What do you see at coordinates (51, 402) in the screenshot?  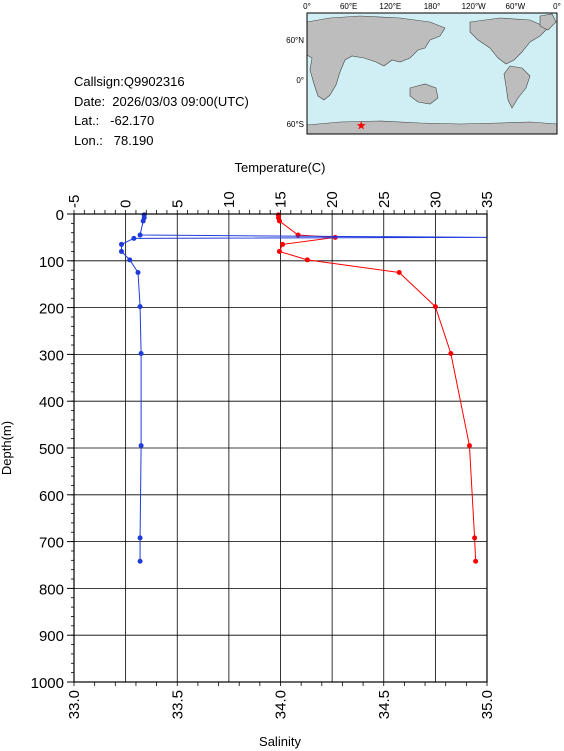 I see `depth-tick-label: 400` at bounding box center [51, 402].